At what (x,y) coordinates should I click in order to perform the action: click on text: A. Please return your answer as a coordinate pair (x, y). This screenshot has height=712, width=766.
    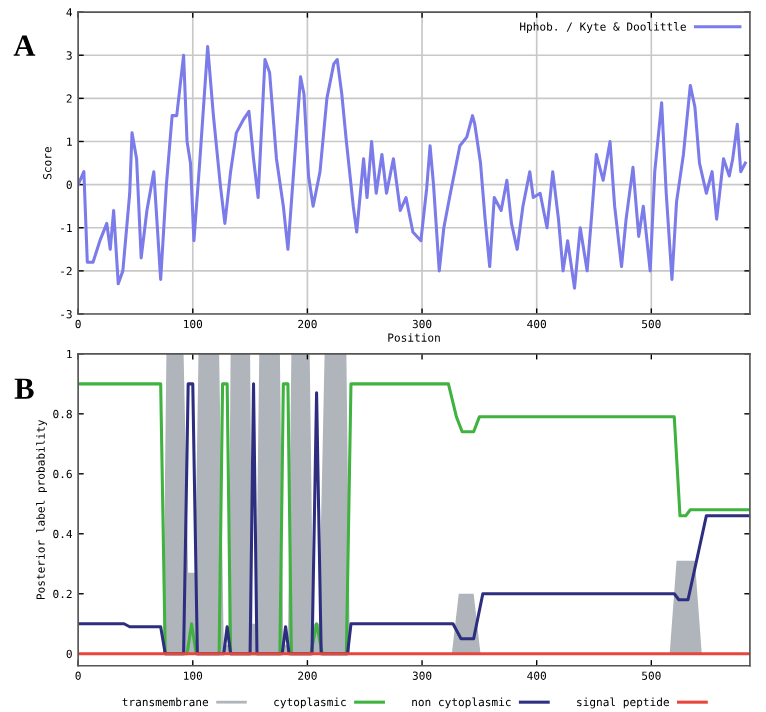
    Looking at the image, I should click on (24, 45).